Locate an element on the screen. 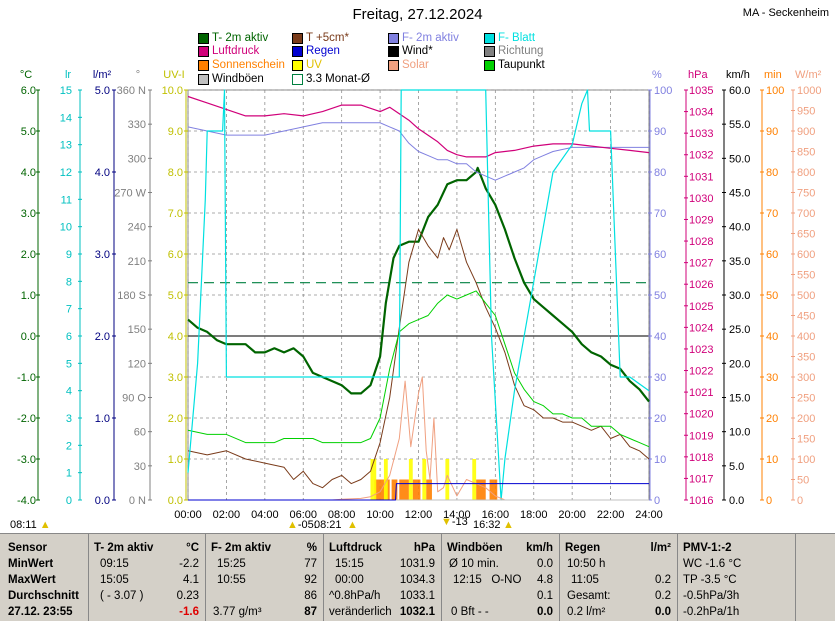 The height and width of the screenshot is (621, 835). axis-unit-label: ° is located at coordinates (138, 75).